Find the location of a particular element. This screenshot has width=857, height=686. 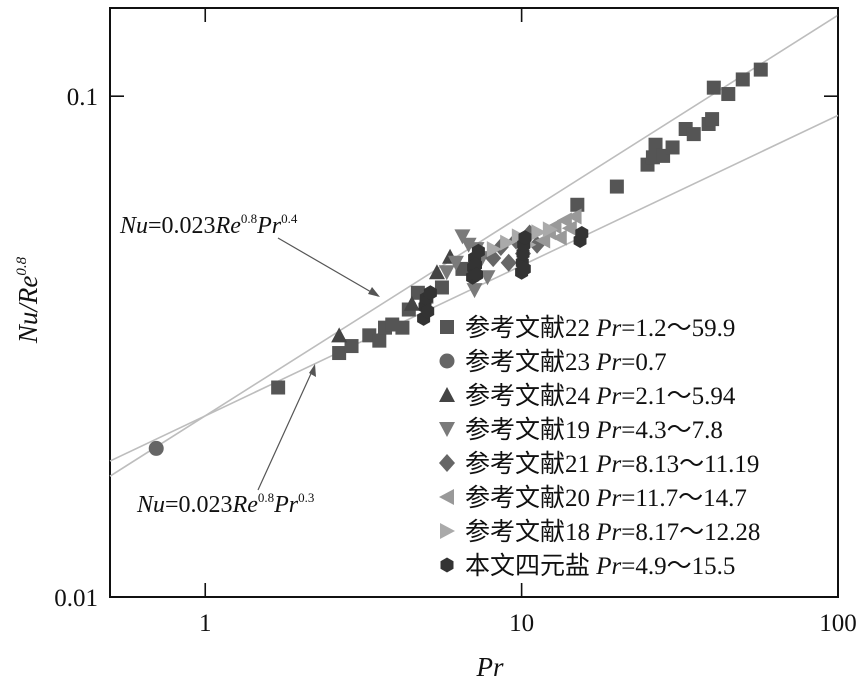

legend-marker-circle is located at coordinates (447, 361).